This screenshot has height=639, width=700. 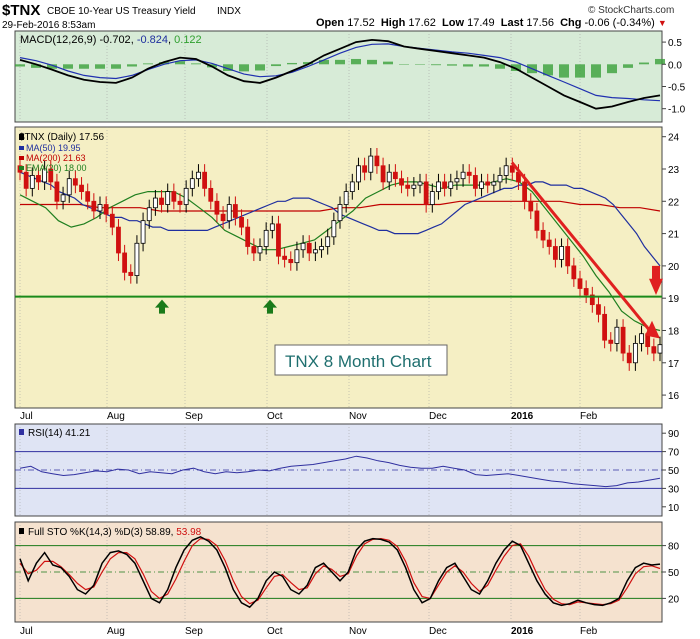 I want to click on price-tick-label: 19, so click(x=674, y=299).